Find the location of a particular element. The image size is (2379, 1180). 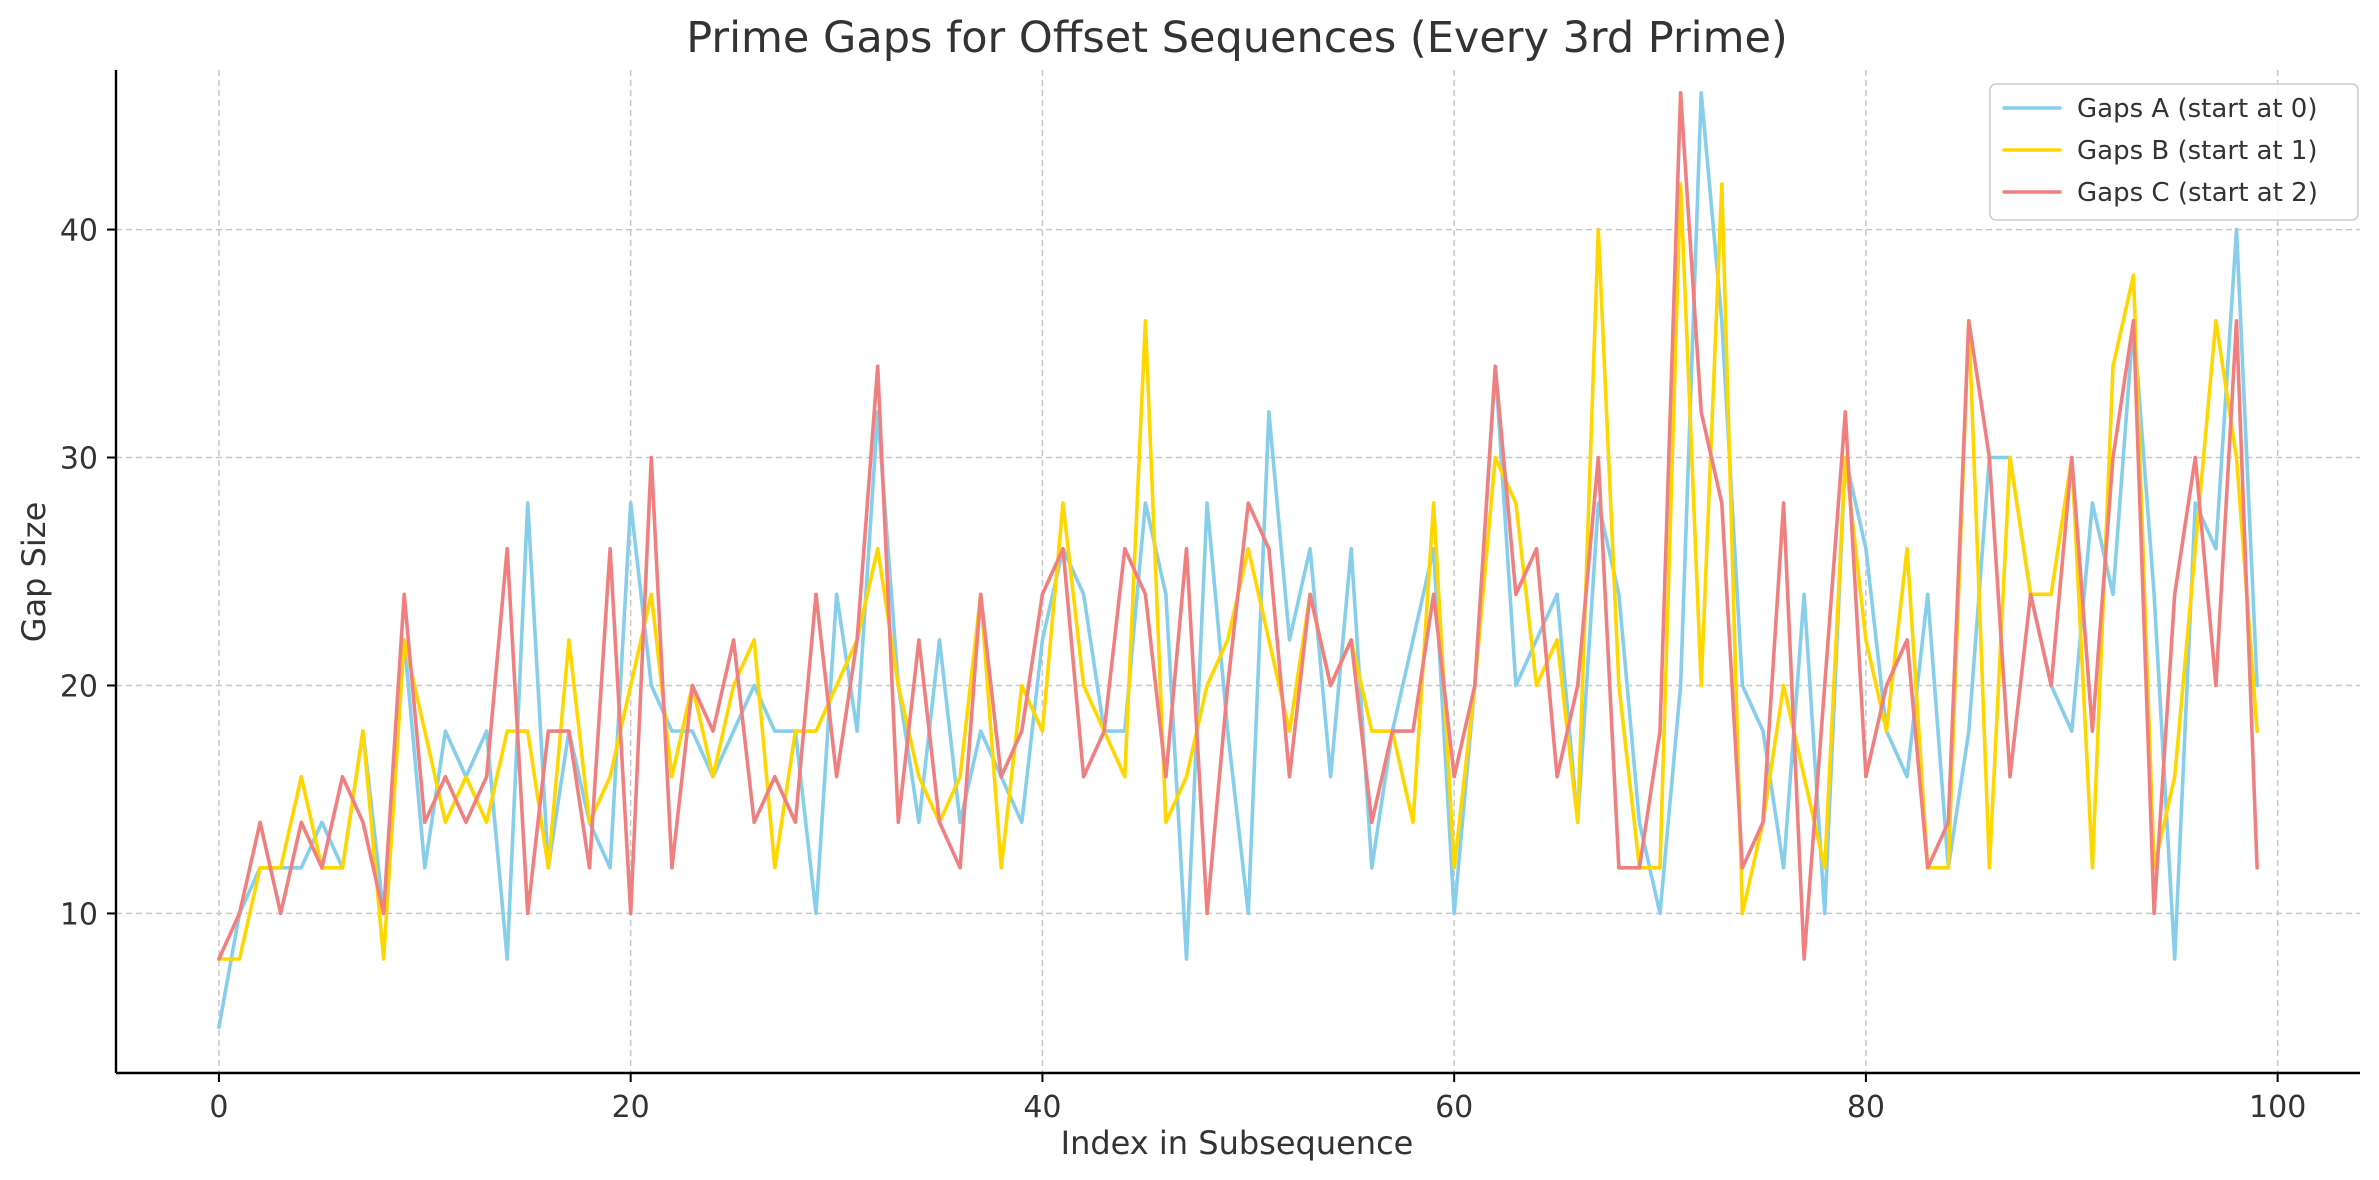

y-axis-label: Gap Size is located at coordinates (34, 572).